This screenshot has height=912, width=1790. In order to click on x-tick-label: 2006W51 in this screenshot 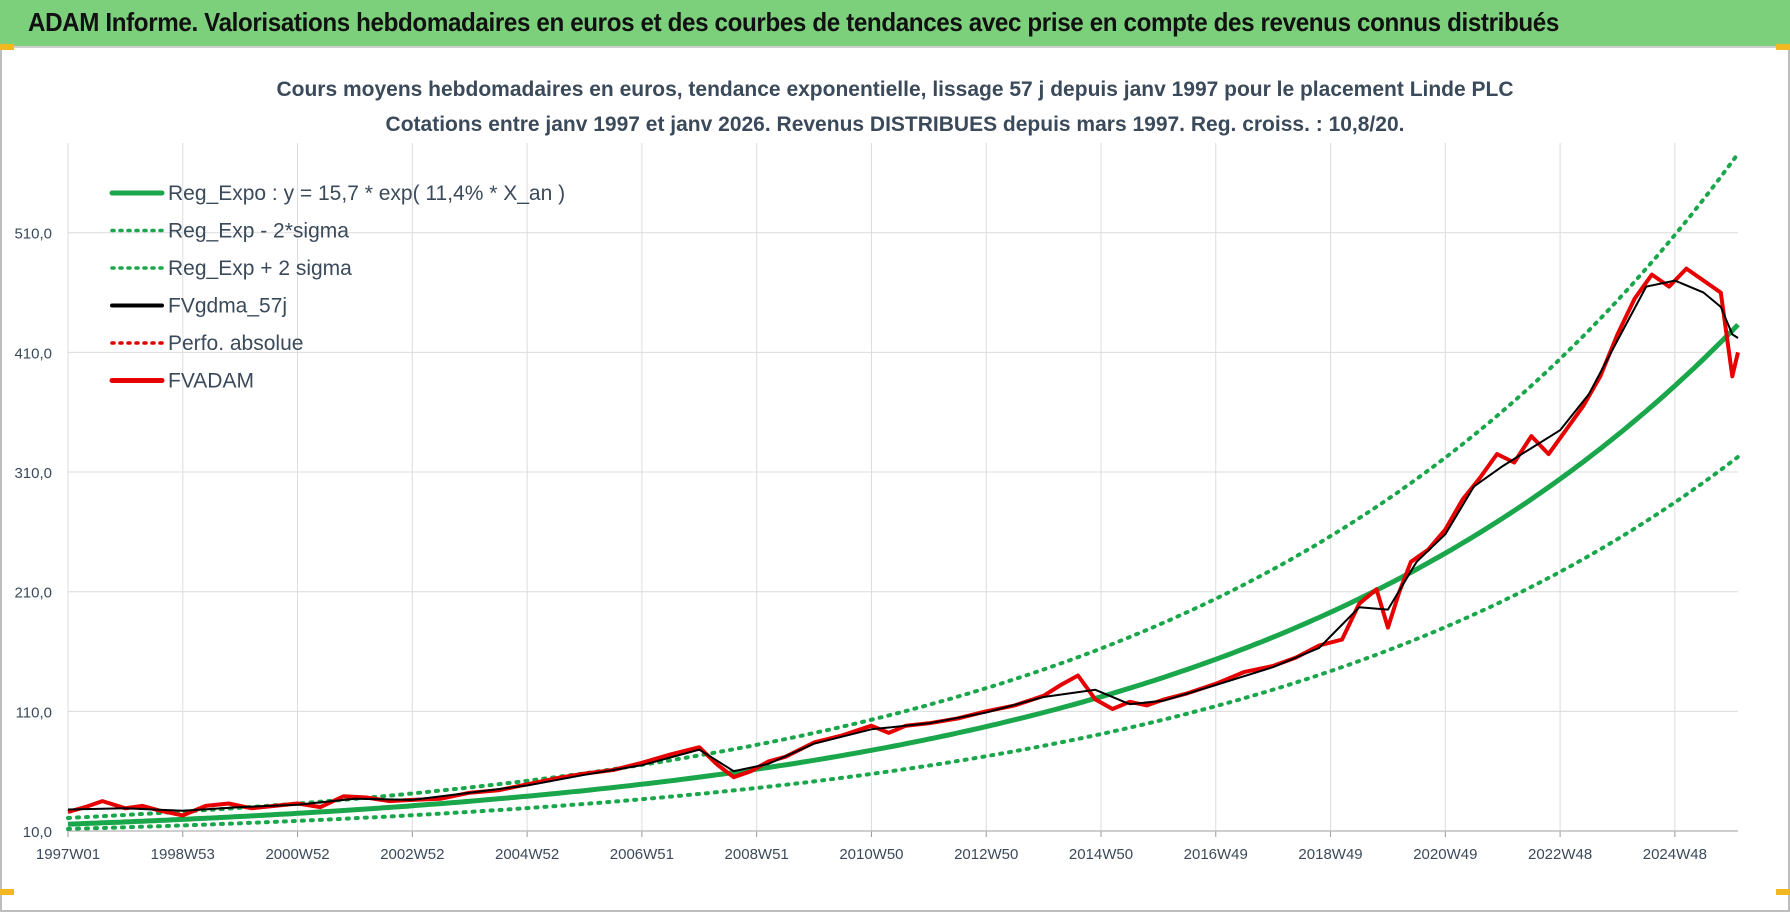, I will do `click(642, 854)`.